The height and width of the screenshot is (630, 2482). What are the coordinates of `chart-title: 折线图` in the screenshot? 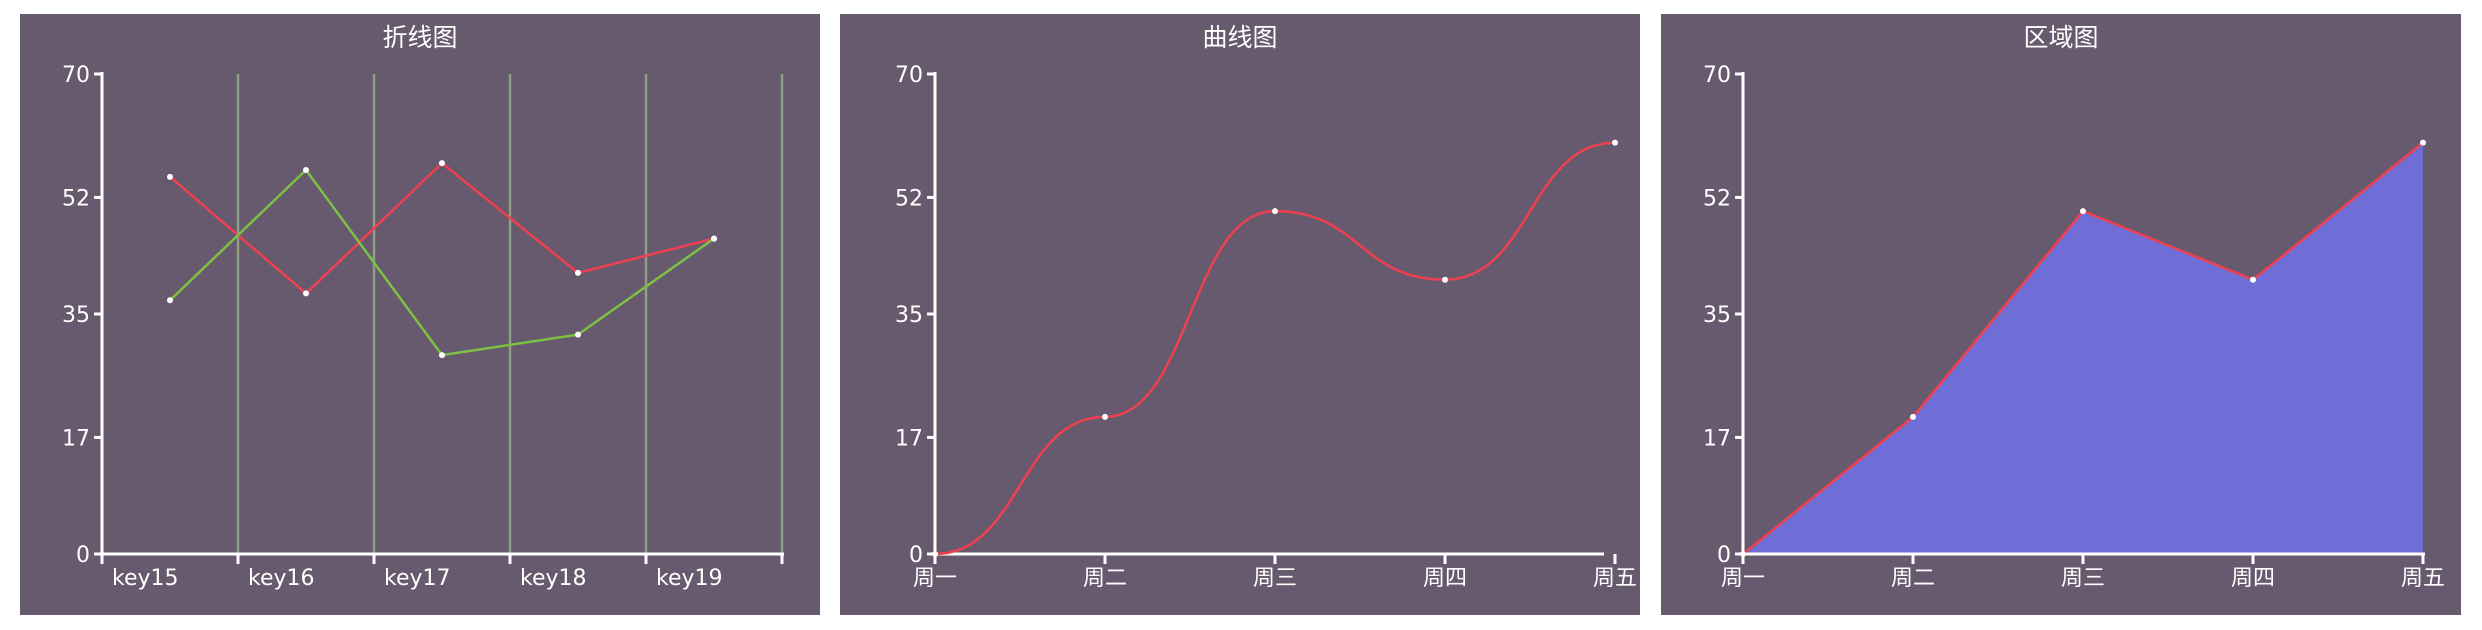 It's located at (420, 37).